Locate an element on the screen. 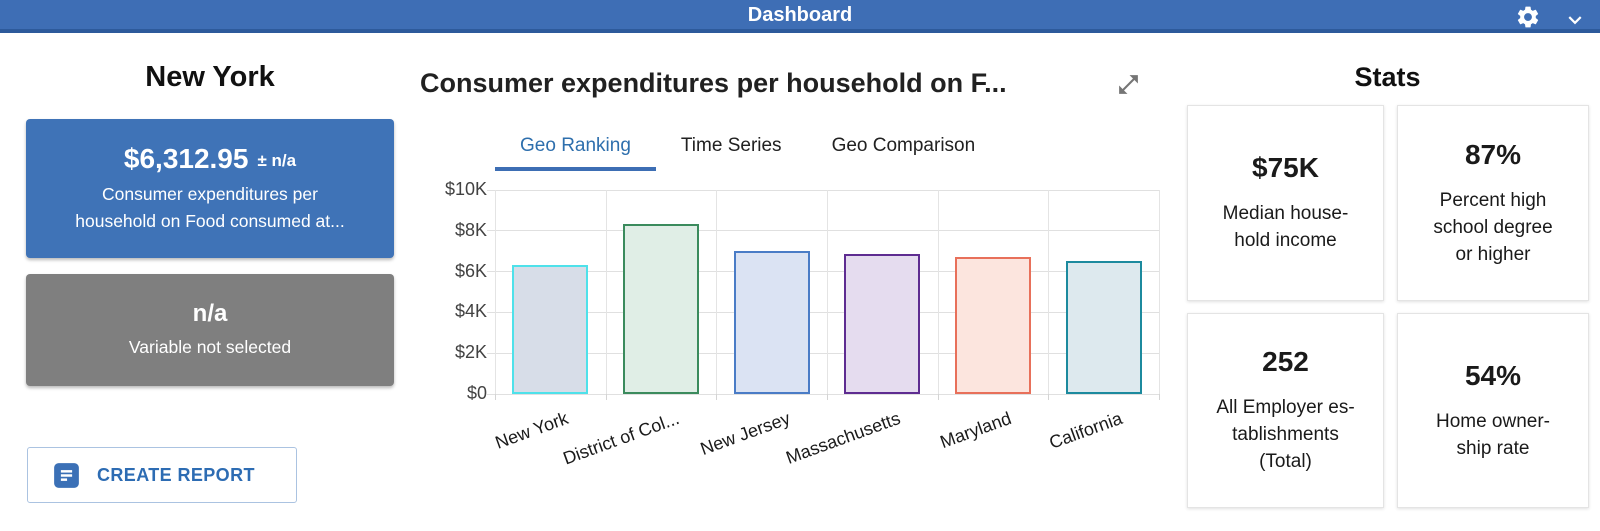 The width and height of the screenshot is (1600, 531). app-header: Dashboard is located at coordinates (800, 16).